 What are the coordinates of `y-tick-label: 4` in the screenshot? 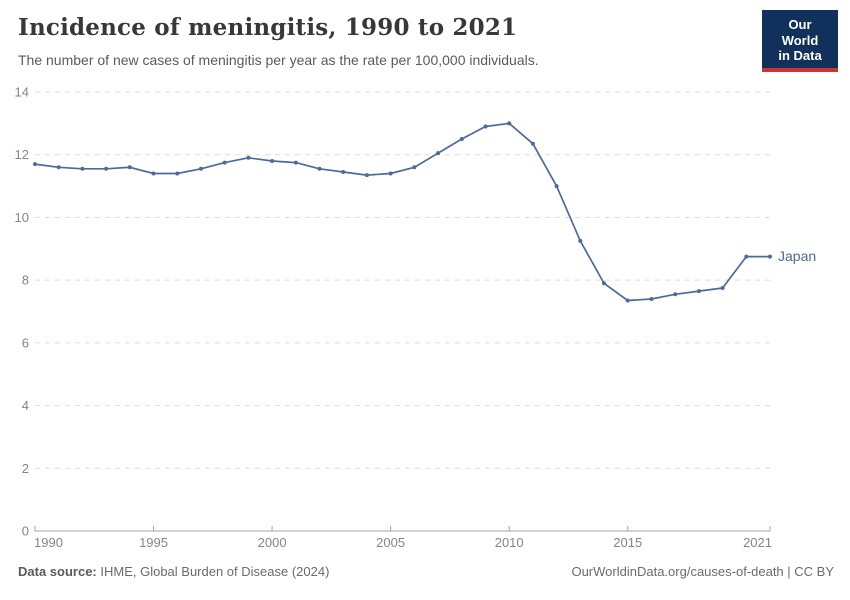 It's located at (25, 405).